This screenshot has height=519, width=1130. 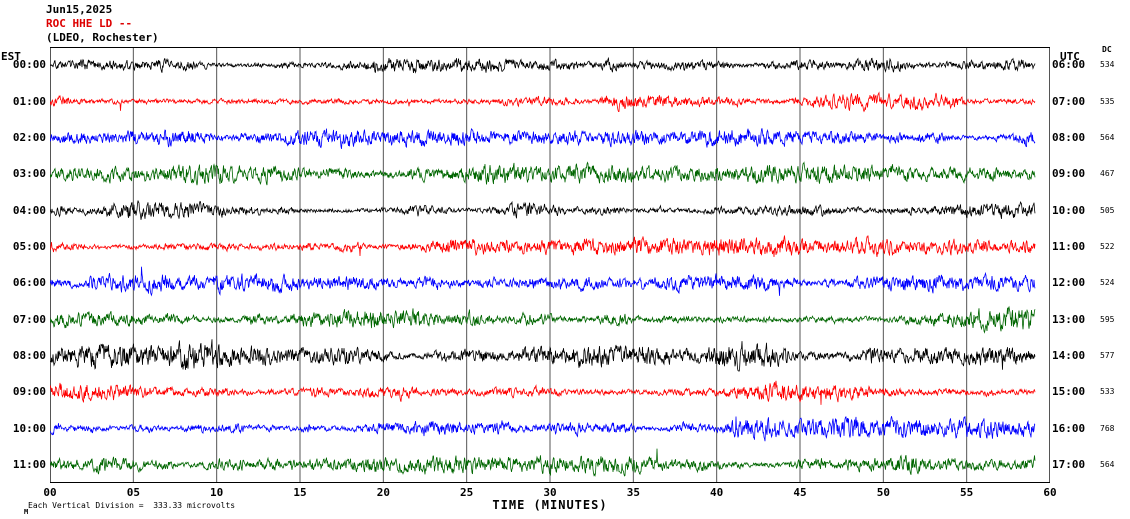 What do you see at coordinates (1069, 464) in the screenshot?
I see `utc-row-label: 17:00` at bounding box center [1069, 464].